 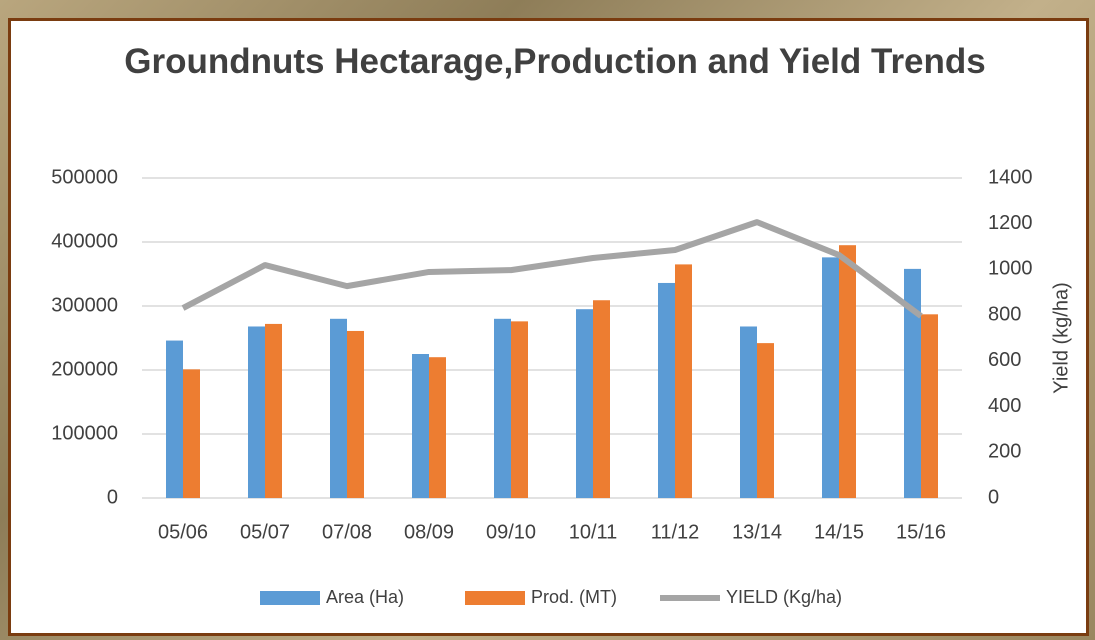 What do you see at coordinates (593, 532) in the screenshot?
I see `x-tick-label: 10/11` at bounding box center [593, 532].